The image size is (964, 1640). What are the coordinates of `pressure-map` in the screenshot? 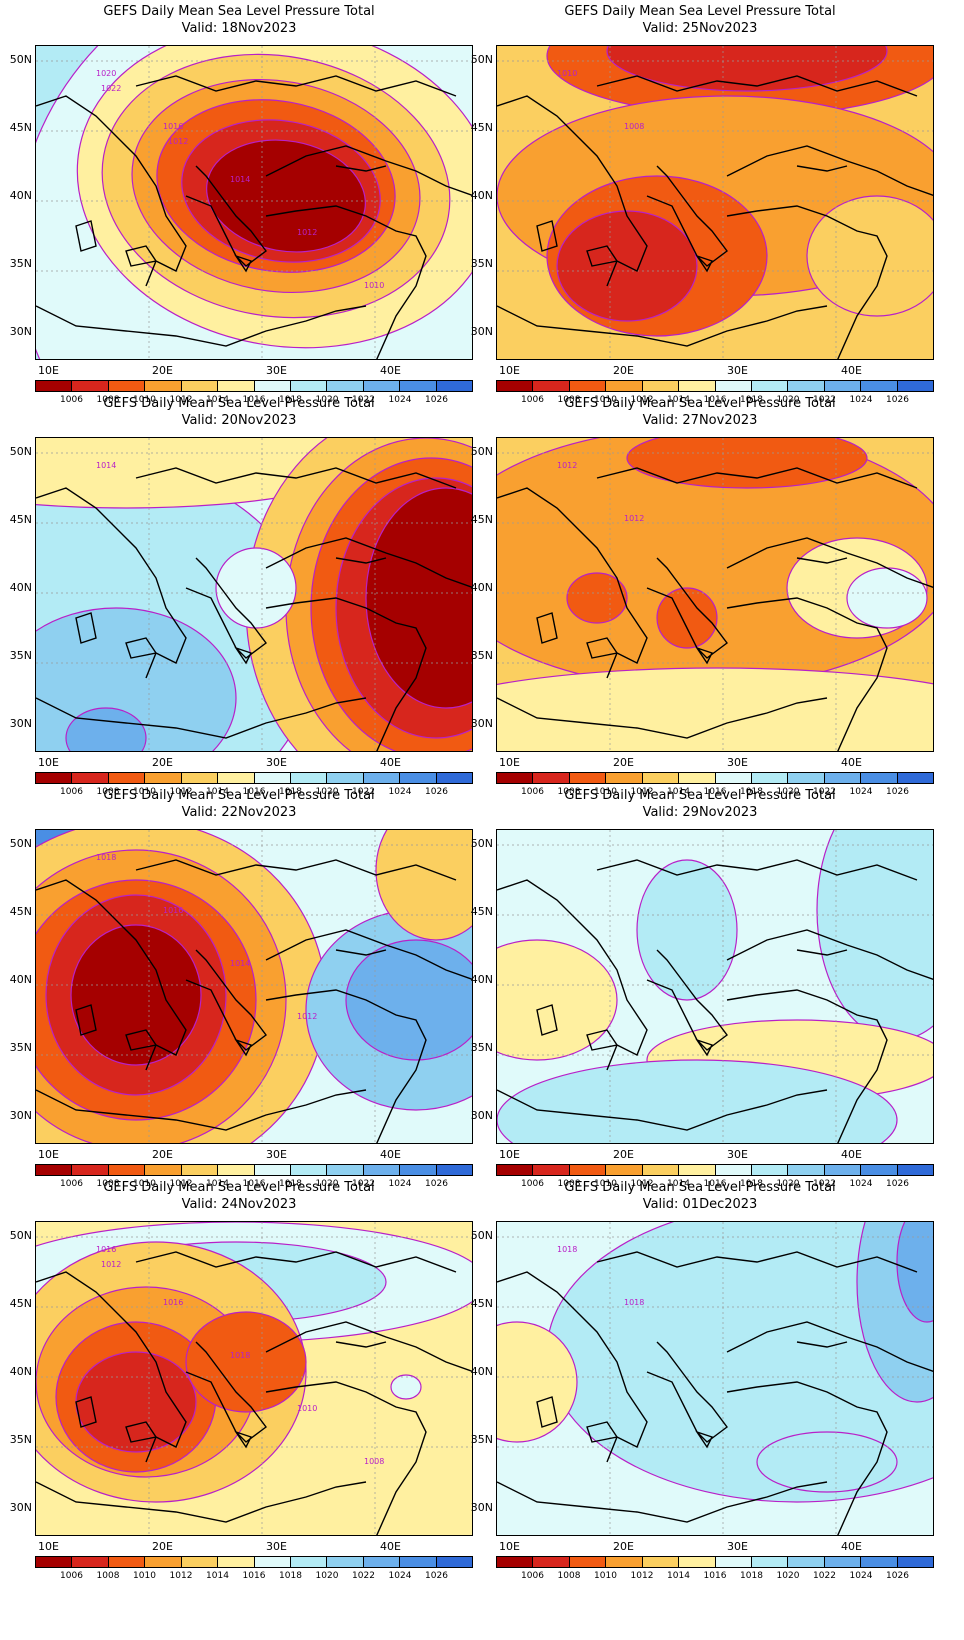 It's located at (715, 986).